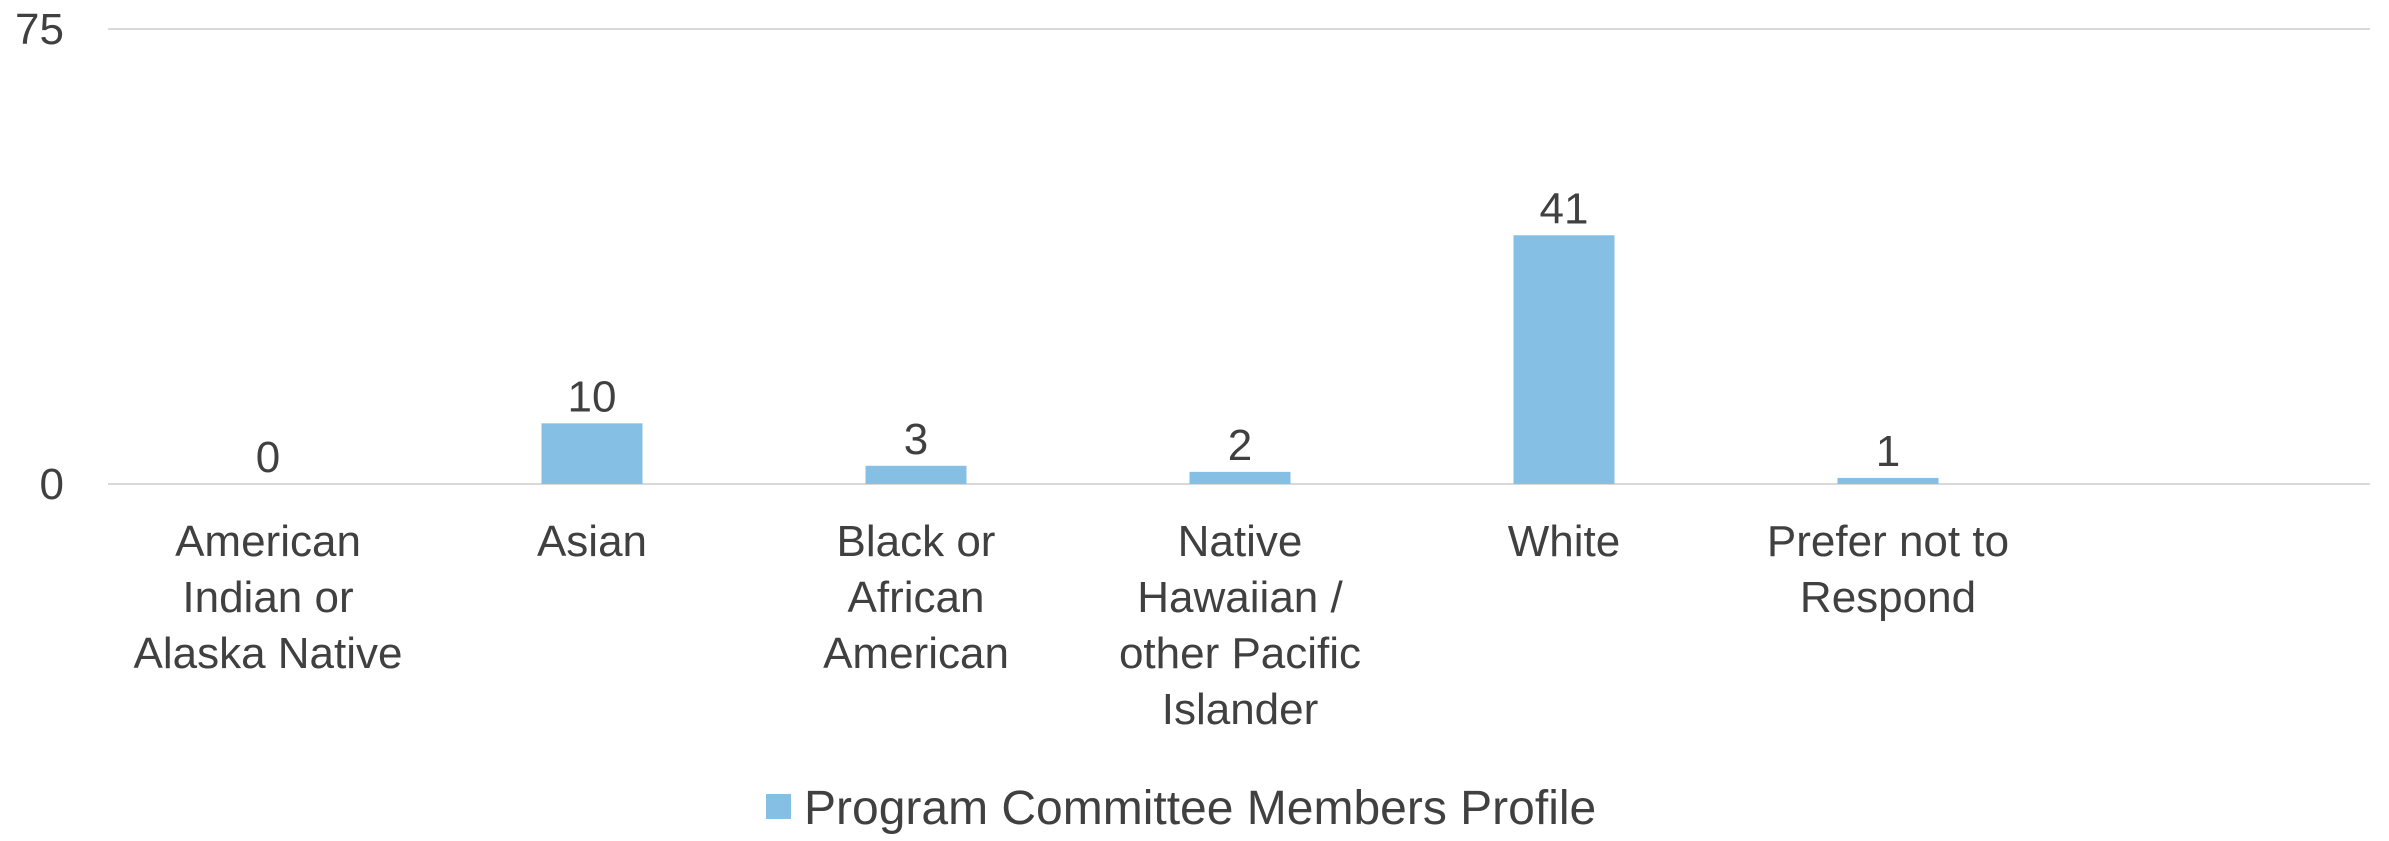  What do you see at coordinates (592, 396) in the screenshot?
I see `data-label: 10` at bounding box center [592, 396].